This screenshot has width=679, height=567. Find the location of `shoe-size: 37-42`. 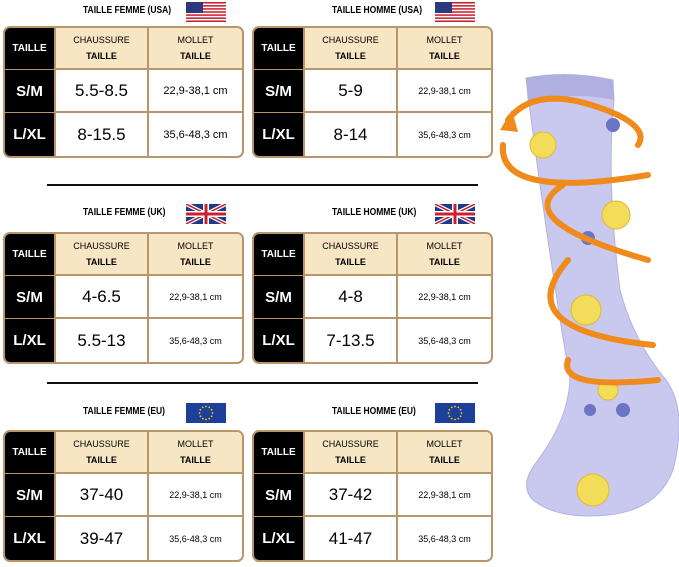

shoe-size: 37-42 is located at coordinates (349, 495).